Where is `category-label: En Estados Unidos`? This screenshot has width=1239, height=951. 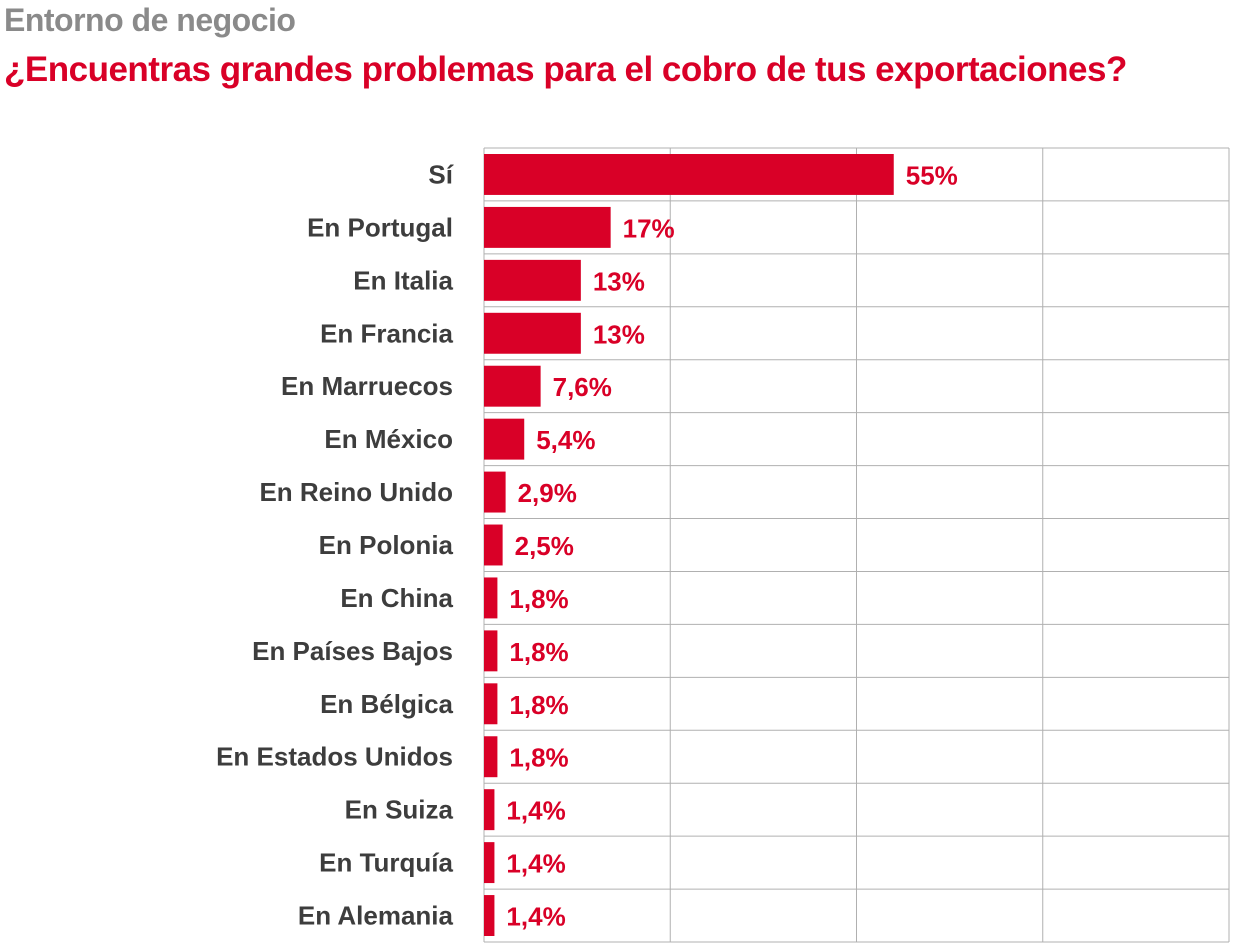 category-label: En Estados Unidos is located at coordinates (334, 757).